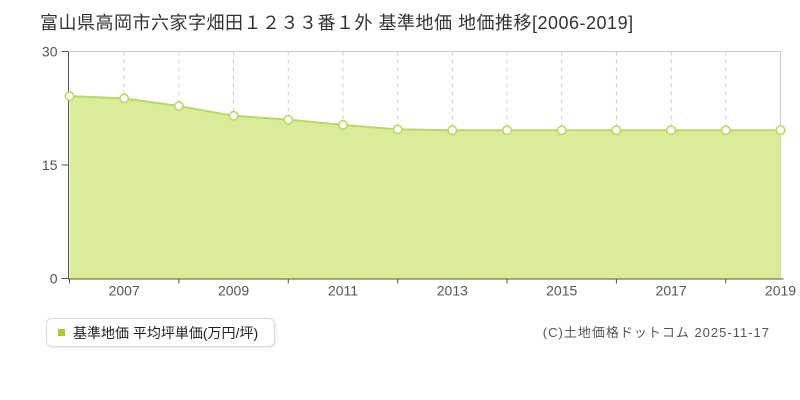 Image resolution: width=800 pixels, height=400 pixels. I want to click on data-point-2013, so click(452, 130).